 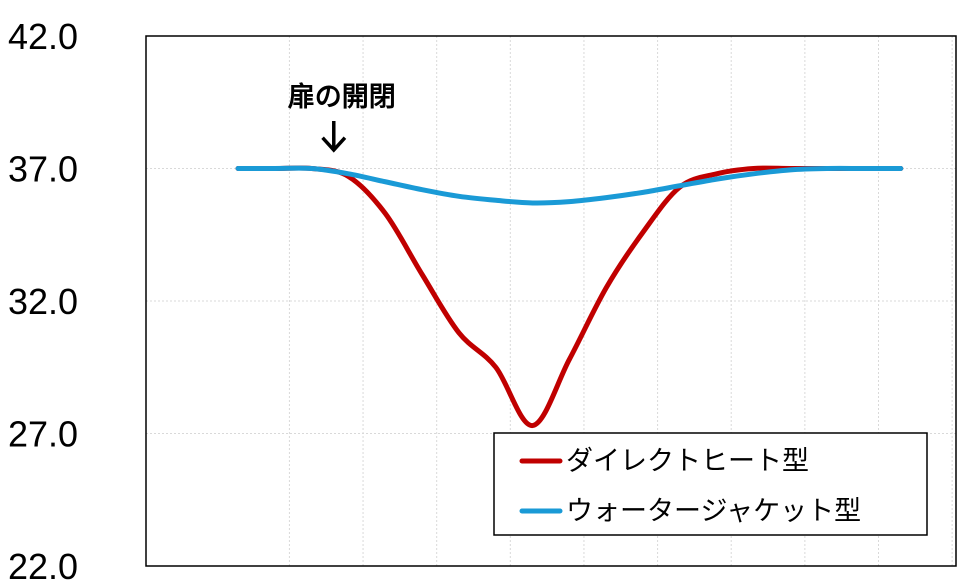 I want to click on y-tick-label: 42.0, so click(x=43, y=36).